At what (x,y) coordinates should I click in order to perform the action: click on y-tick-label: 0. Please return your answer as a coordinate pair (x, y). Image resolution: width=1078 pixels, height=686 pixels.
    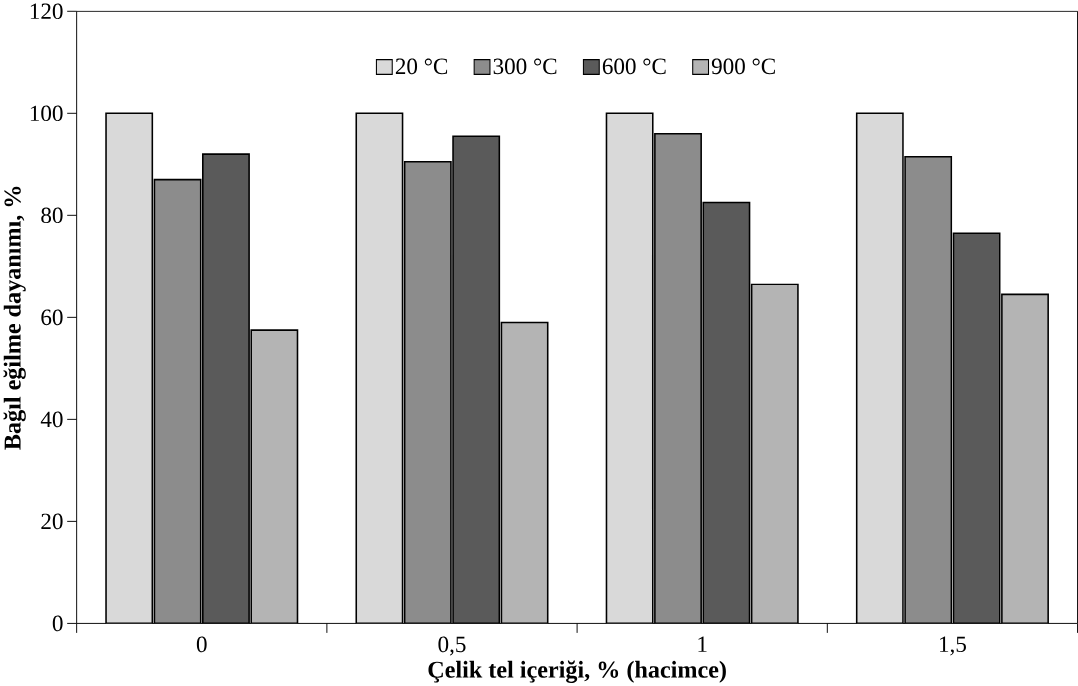
    Looking at the image, I should click on (57, 623).